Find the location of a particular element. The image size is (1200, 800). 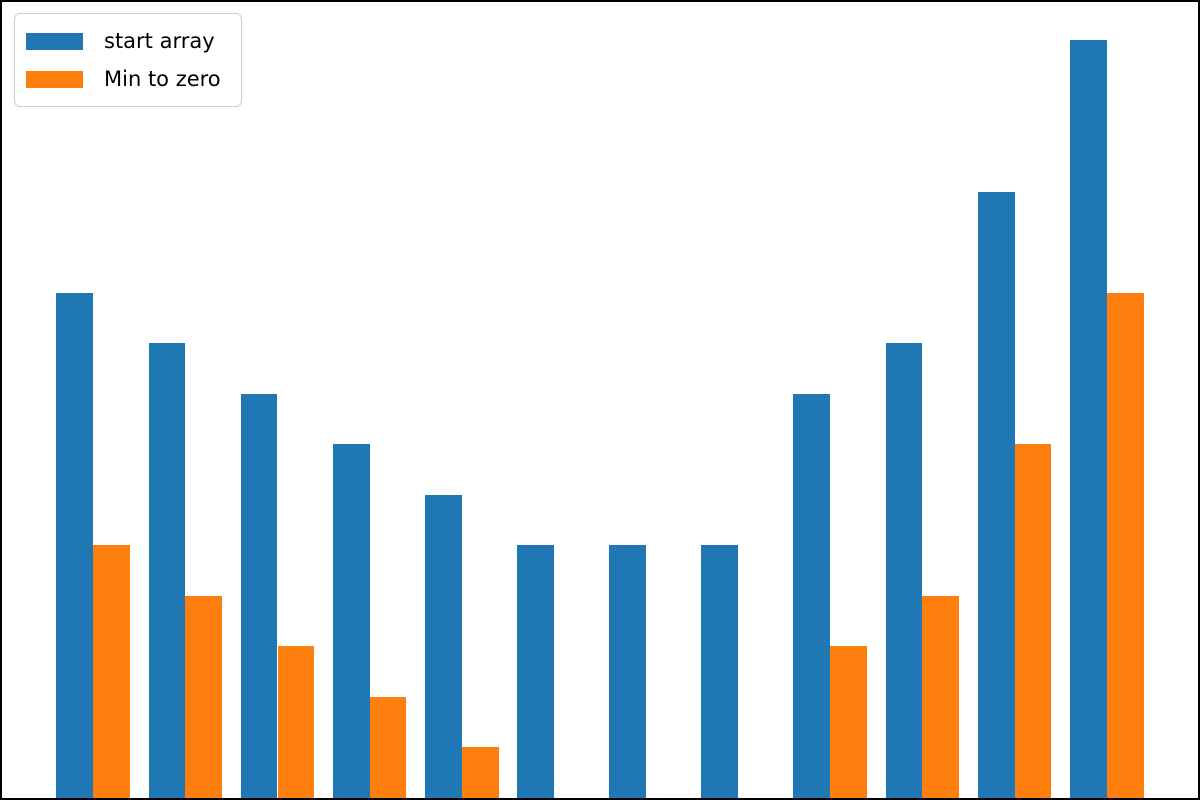

legend-swatch-min-to-zero-icon is located at coordinates (54, 79).